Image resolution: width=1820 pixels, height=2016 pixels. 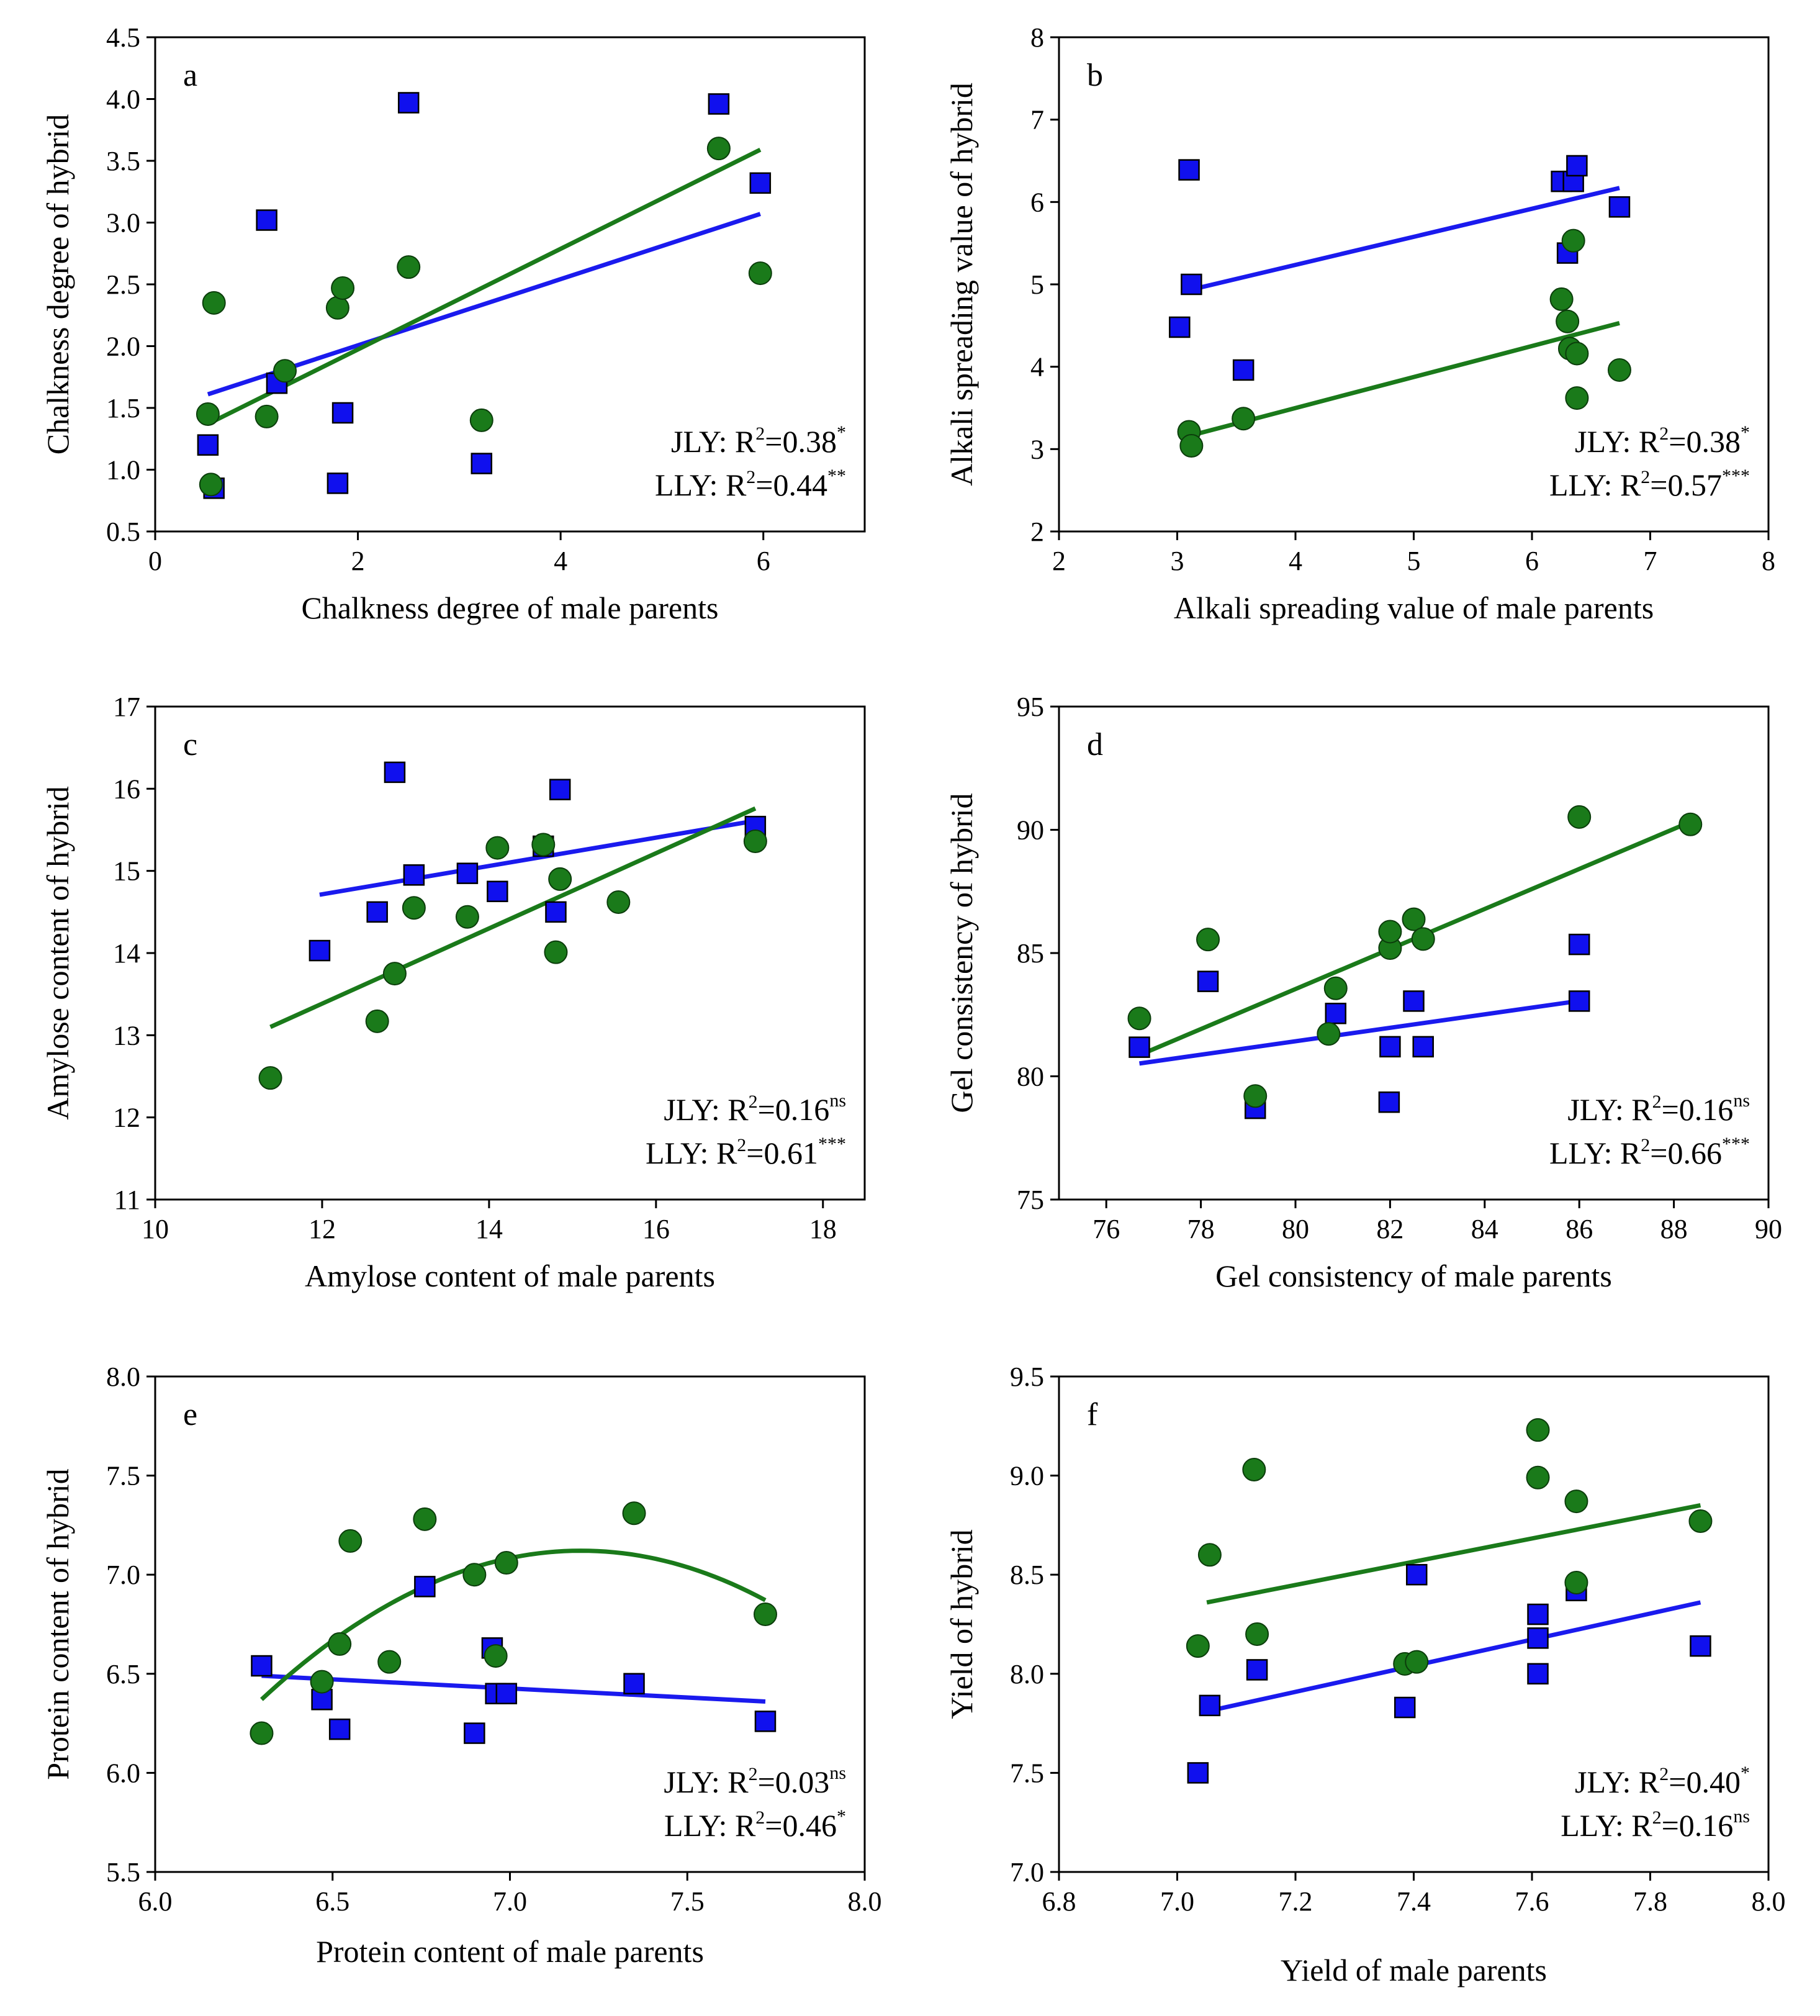 I want to click on x-tick-label: 18, so click(x=823, y=1229).